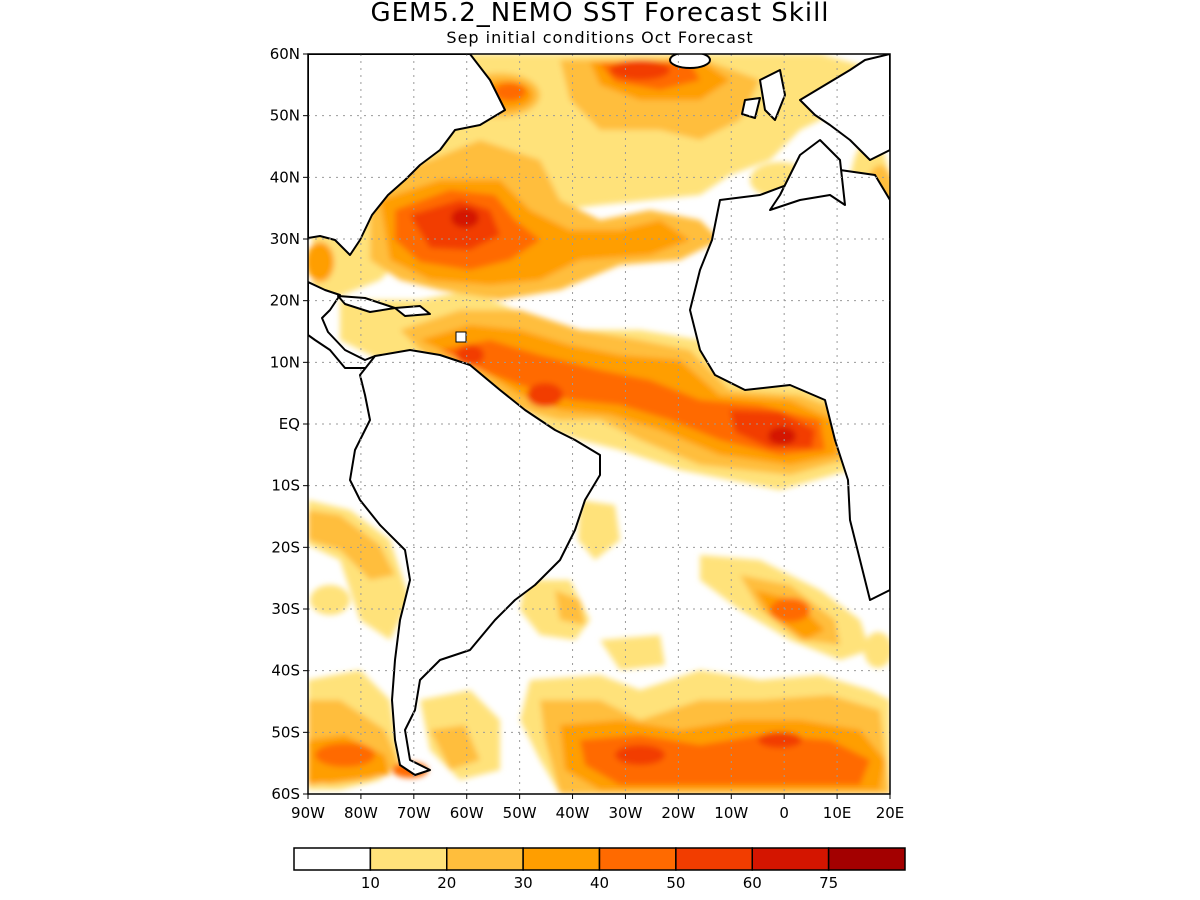  What do you see at coordinates (731, 813) in the screenshot?
I see `longitude-label: 10W` at bounding box center [731, 813].